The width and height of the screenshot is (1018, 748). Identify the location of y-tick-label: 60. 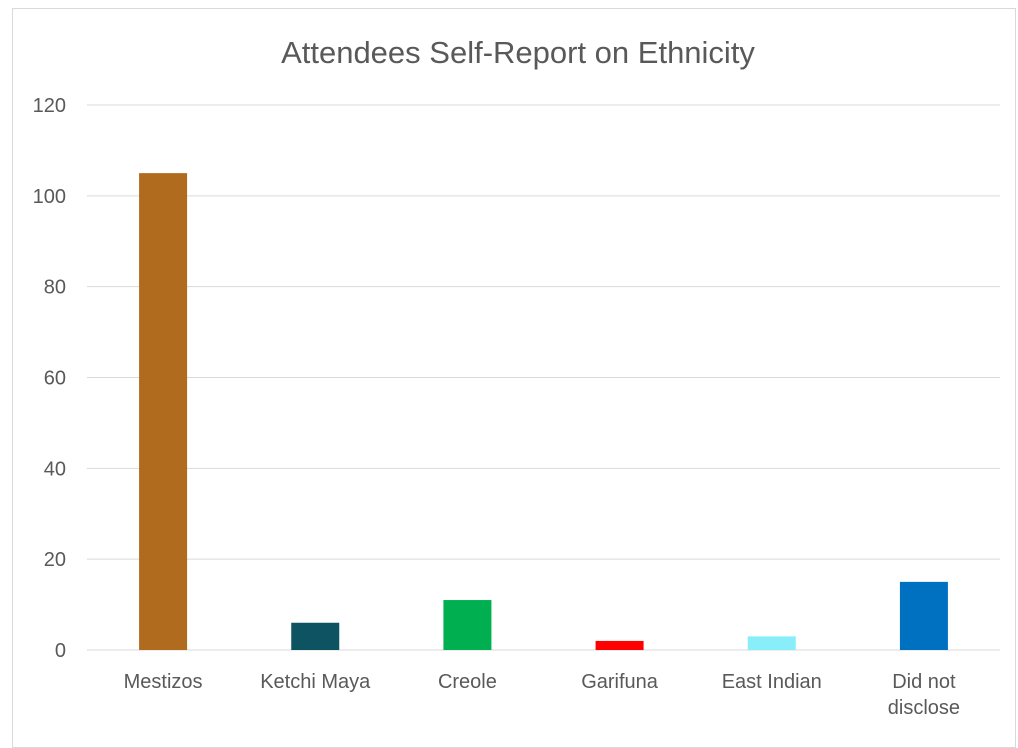
(55, 379).